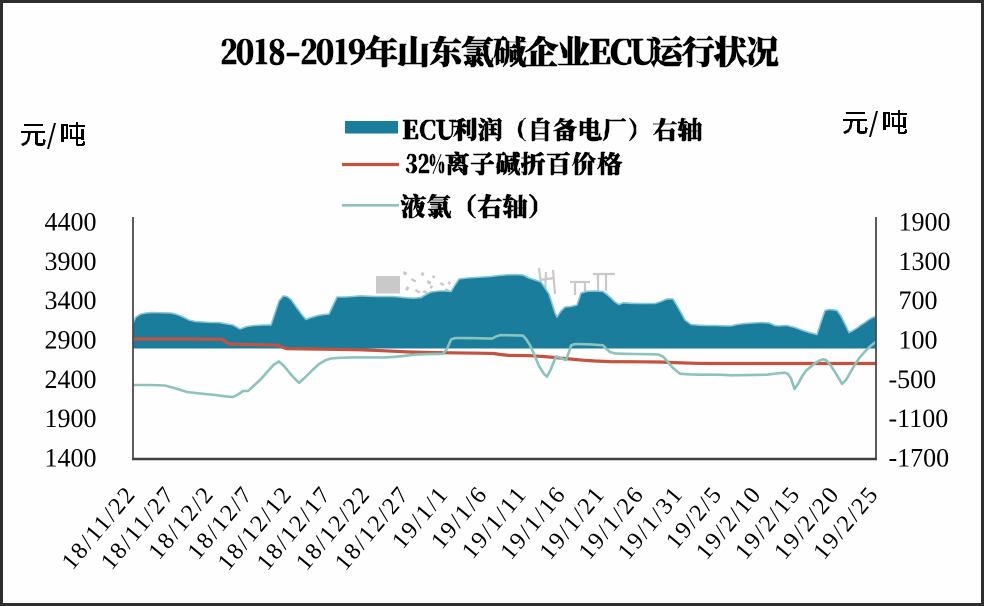 The image size is (984, 606). Describe the element at coordinates (71, 222) in the screenshot. I see `svg-text: 4400` at that location.